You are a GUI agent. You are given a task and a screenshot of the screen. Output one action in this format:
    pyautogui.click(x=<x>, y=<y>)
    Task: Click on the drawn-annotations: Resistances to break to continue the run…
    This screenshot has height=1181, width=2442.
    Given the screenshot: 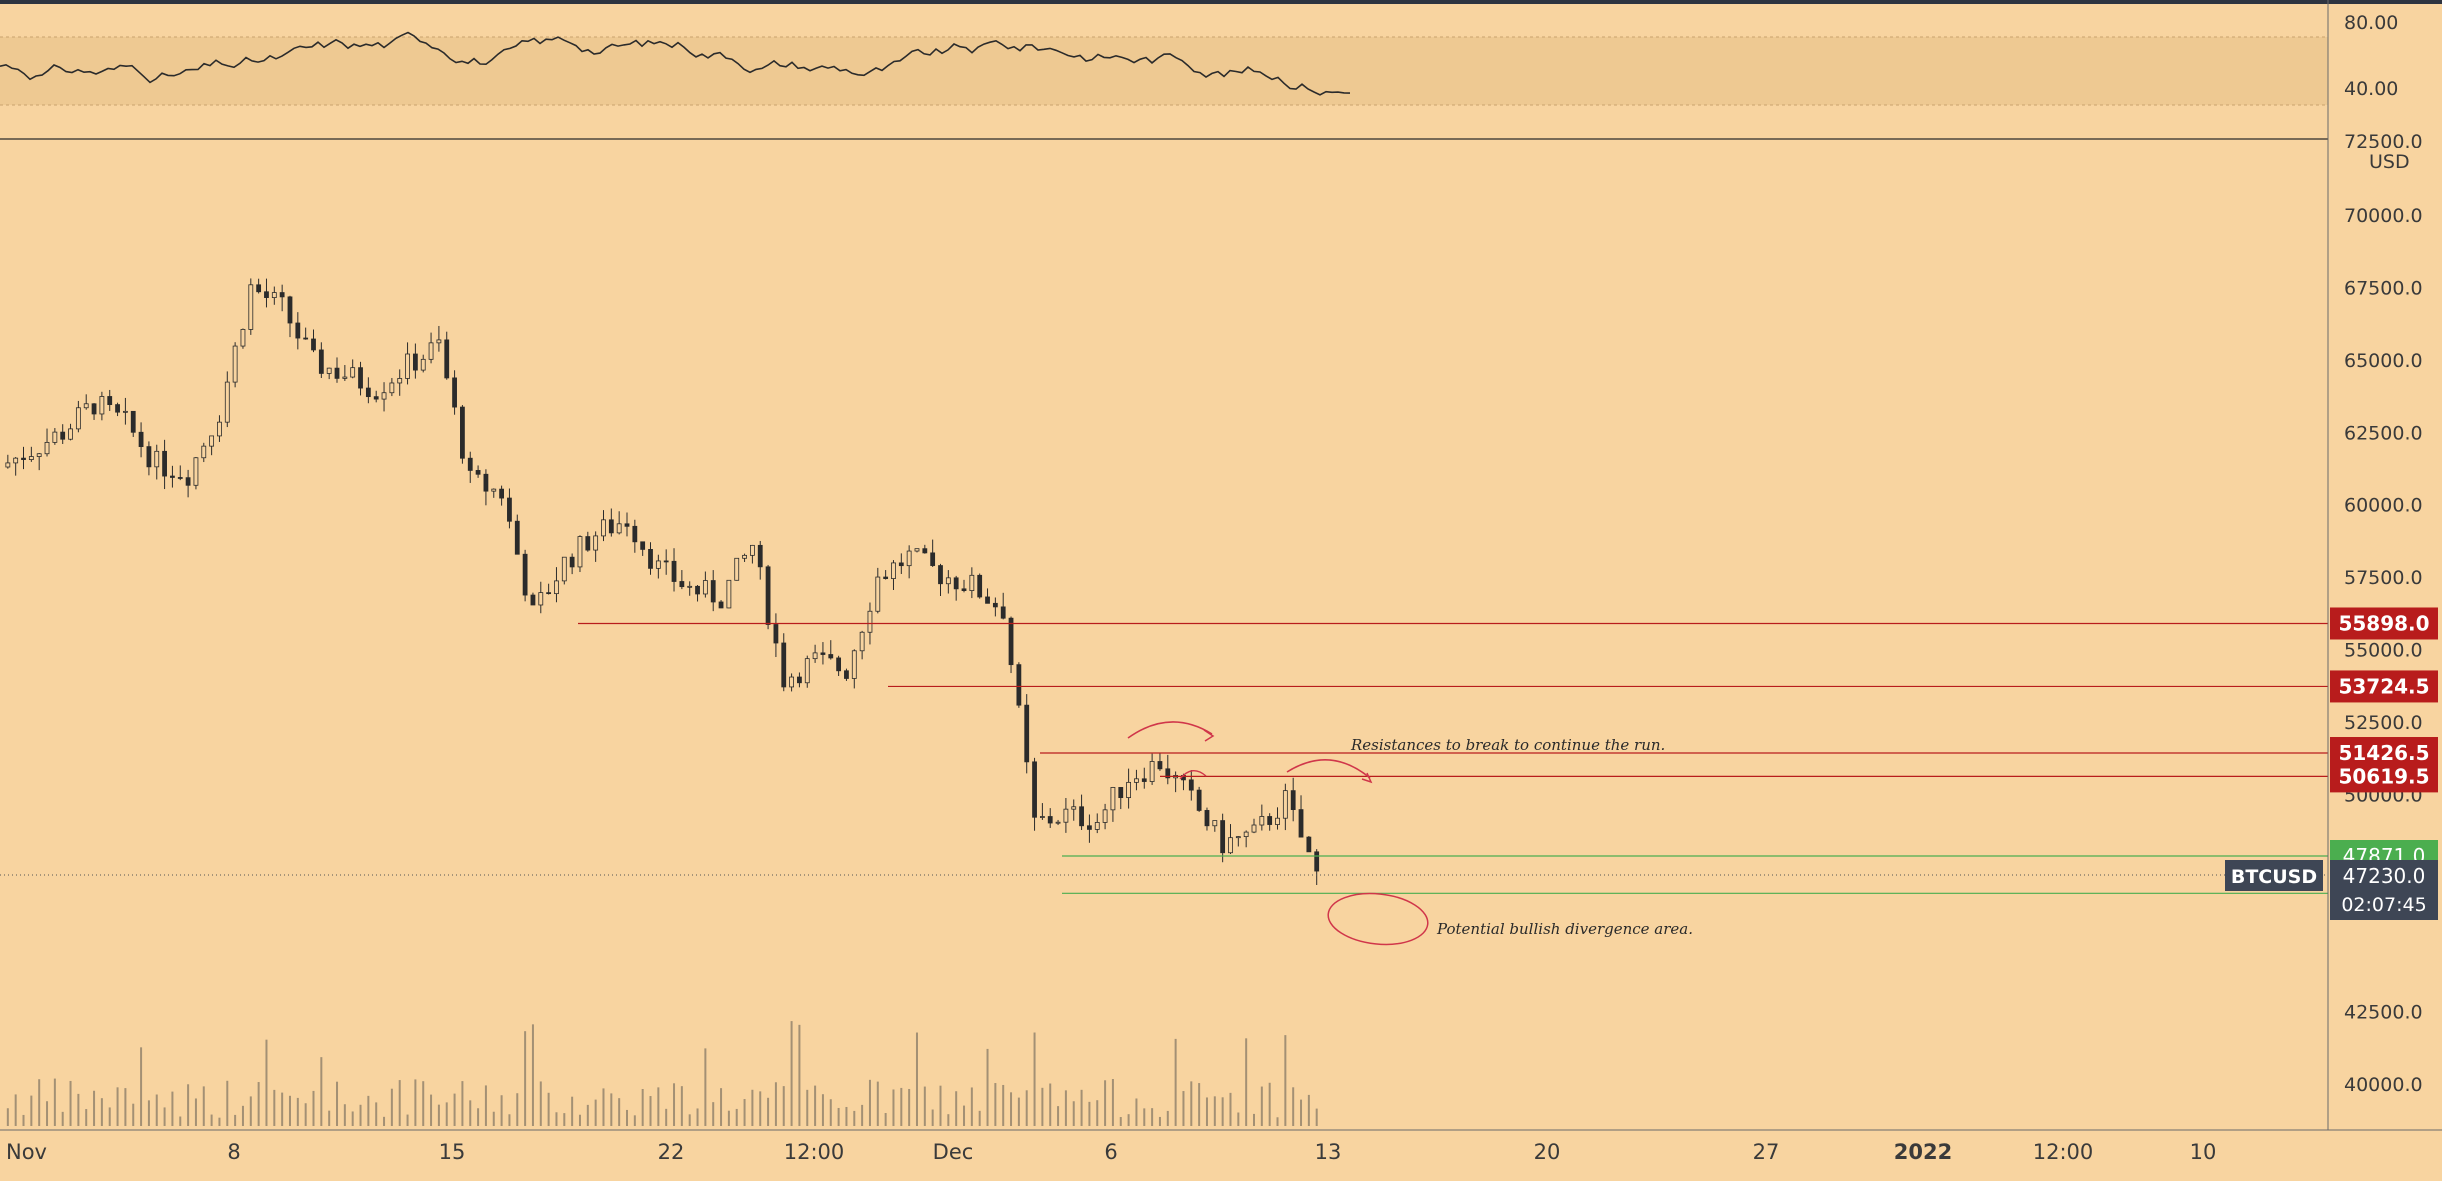 What is the action you would take?
    pyautogui.click(x=1410, y=835)
    